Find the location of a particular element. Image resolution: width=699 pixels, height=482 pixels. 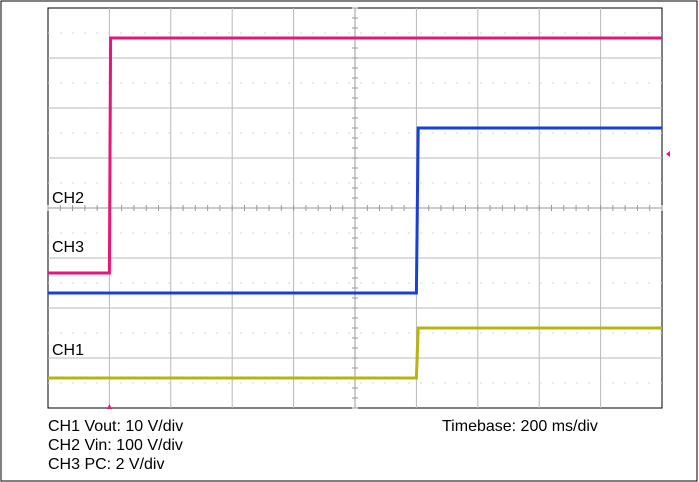

trigger-level-marker is located at coordinates (668, 154).